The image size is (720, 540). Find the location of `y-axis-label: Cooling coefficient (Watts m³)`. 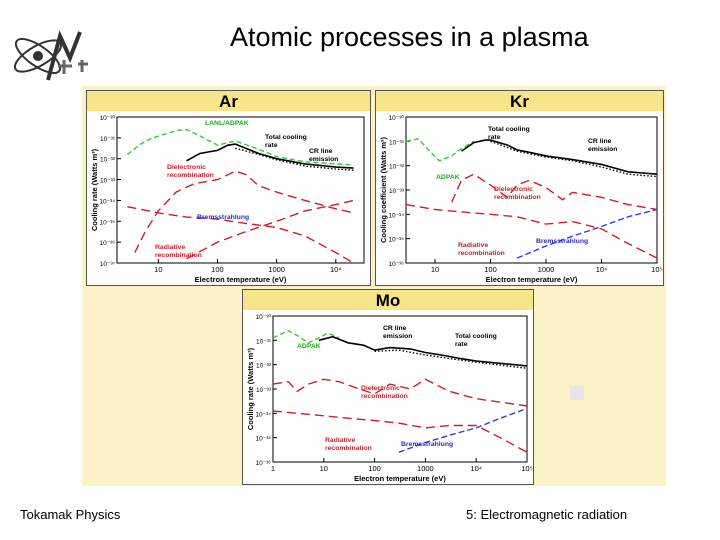

y-axis-label: Cooling coefficient (Watts m³) is located at coordinates (383, 190).